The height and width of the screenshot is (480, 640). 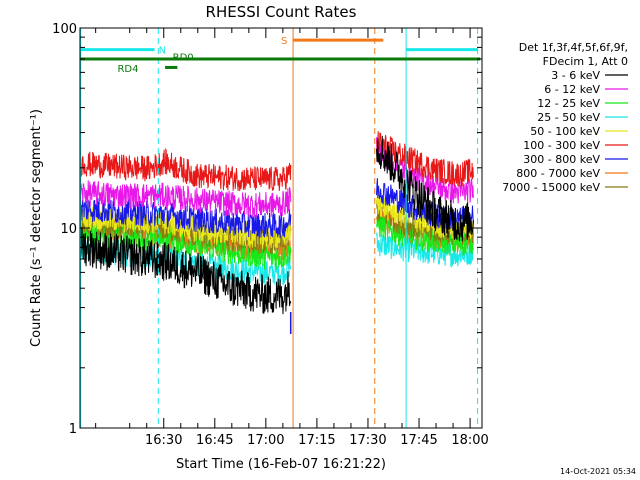 I want to click on legend-label: 3 - 6 keV, so click(x=575, y=75).